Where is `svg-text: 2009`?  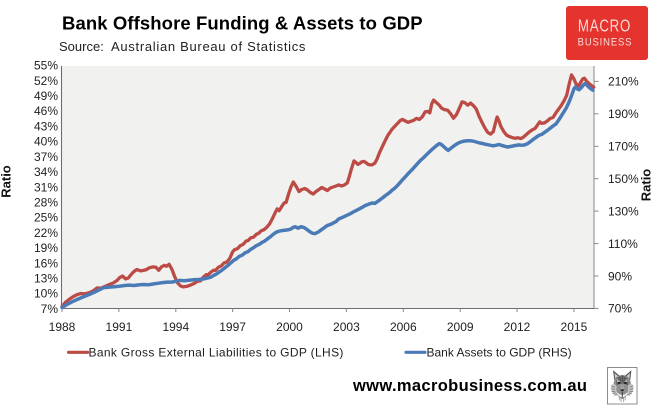
svg-text: 2009 is located at coordinates (460, 327).